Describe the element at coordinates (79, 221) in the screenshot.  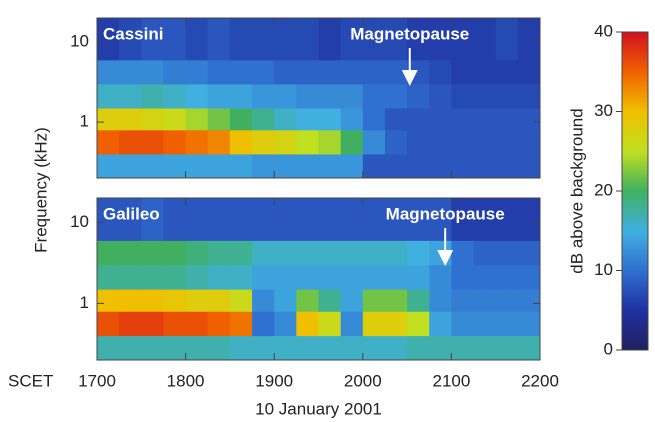
I see `y-tick-label: 10` at that location.